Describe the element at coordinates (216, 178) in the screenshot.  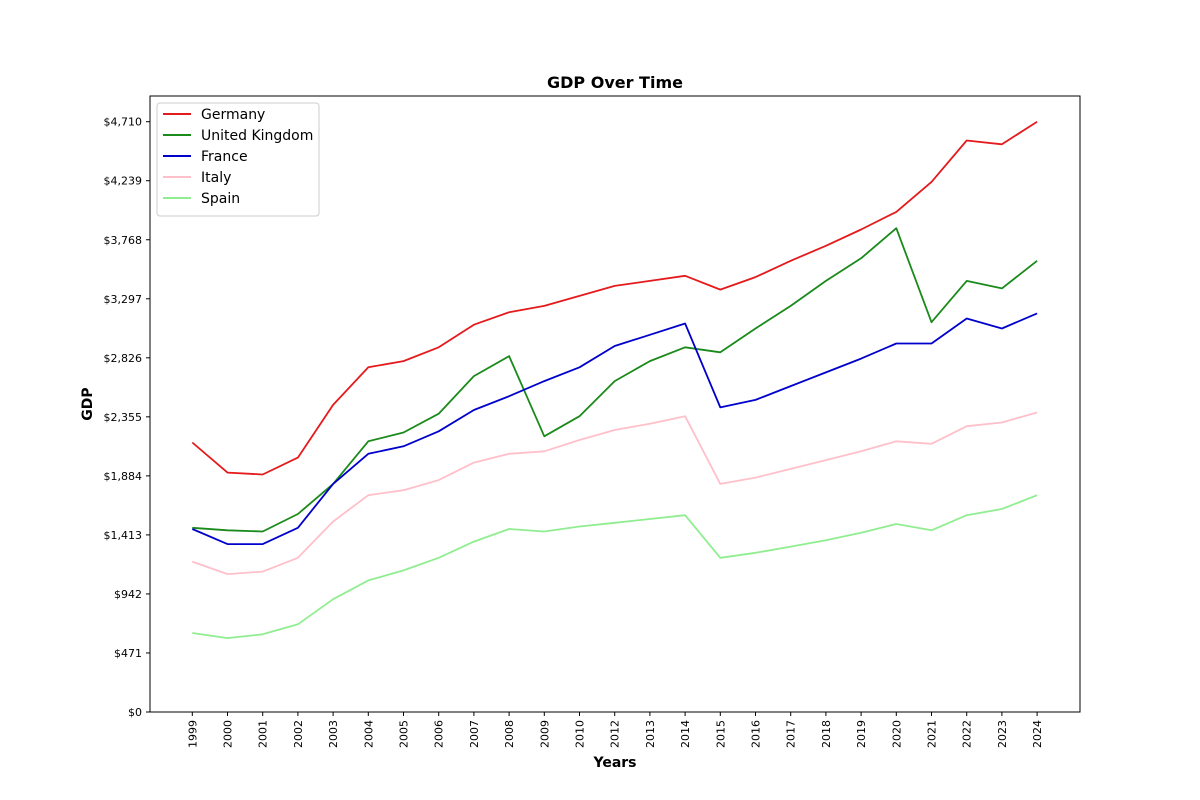
I see `legend-entry: Italy` at that location.